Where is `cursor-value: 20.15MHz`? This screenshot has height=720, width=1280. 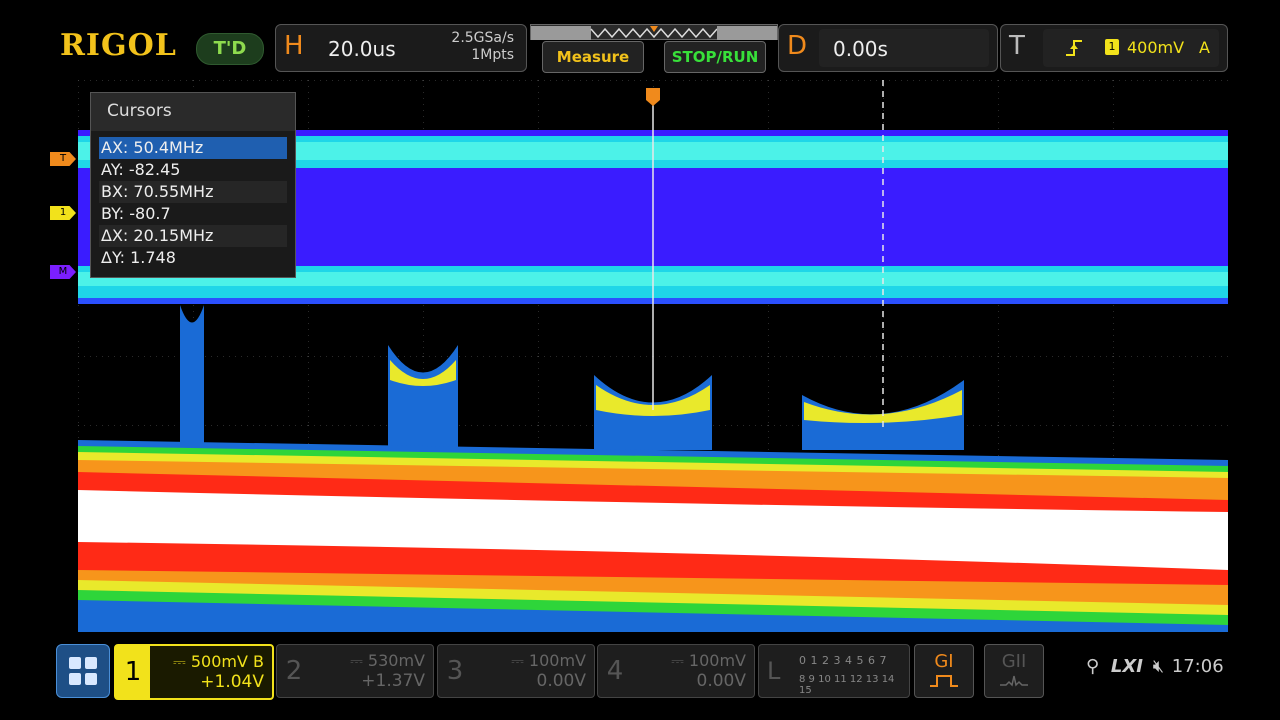
cursor-value: 20.15MHz is located at coordinates (173, 235).